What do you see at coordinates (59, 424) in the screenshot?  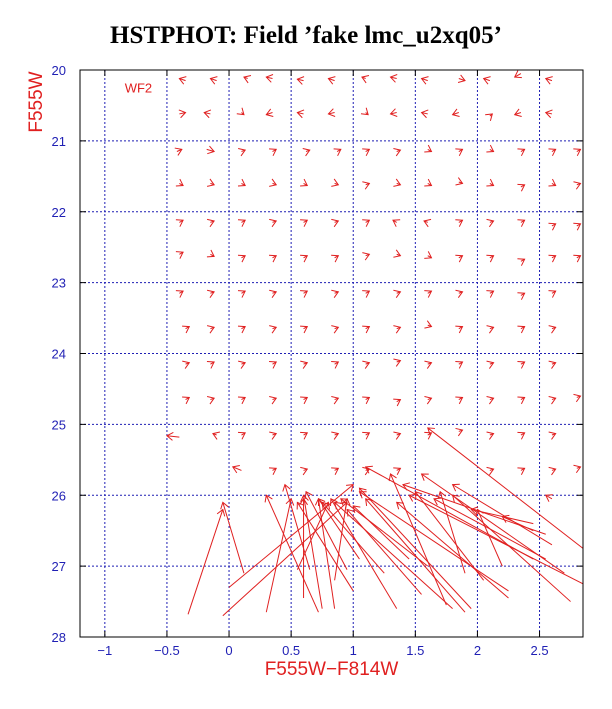 I see `y-tick-label: 25` at bounding box center [59, 424].